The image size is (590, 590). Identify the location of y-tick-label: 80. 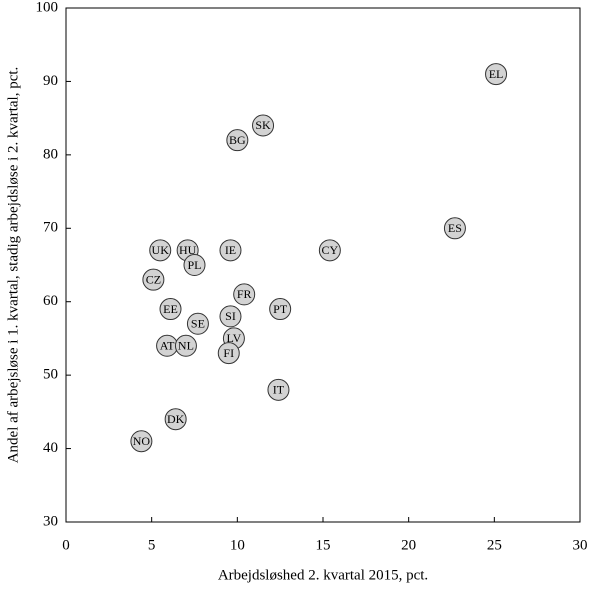
(50, 154).